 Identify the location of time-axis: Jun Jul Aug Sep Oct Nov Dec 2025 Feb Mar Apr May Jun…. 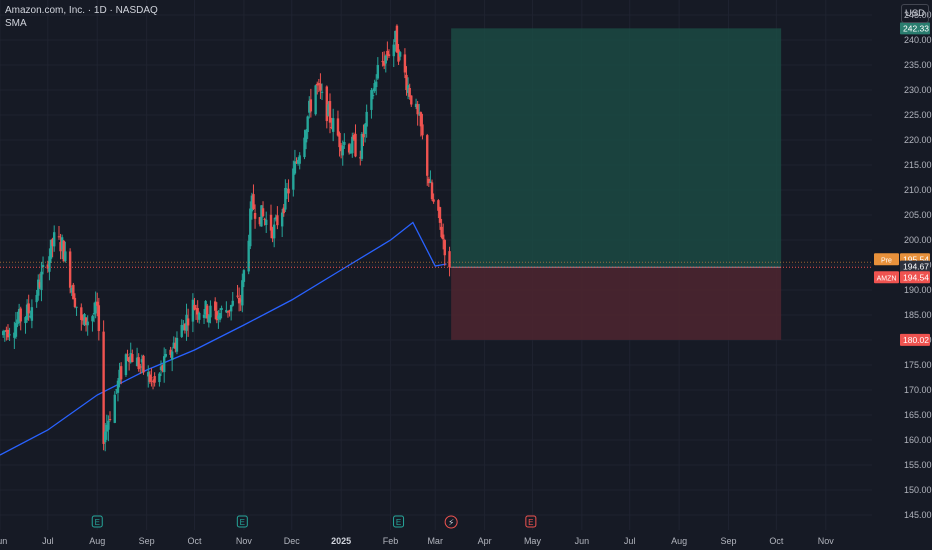
(417, 541).